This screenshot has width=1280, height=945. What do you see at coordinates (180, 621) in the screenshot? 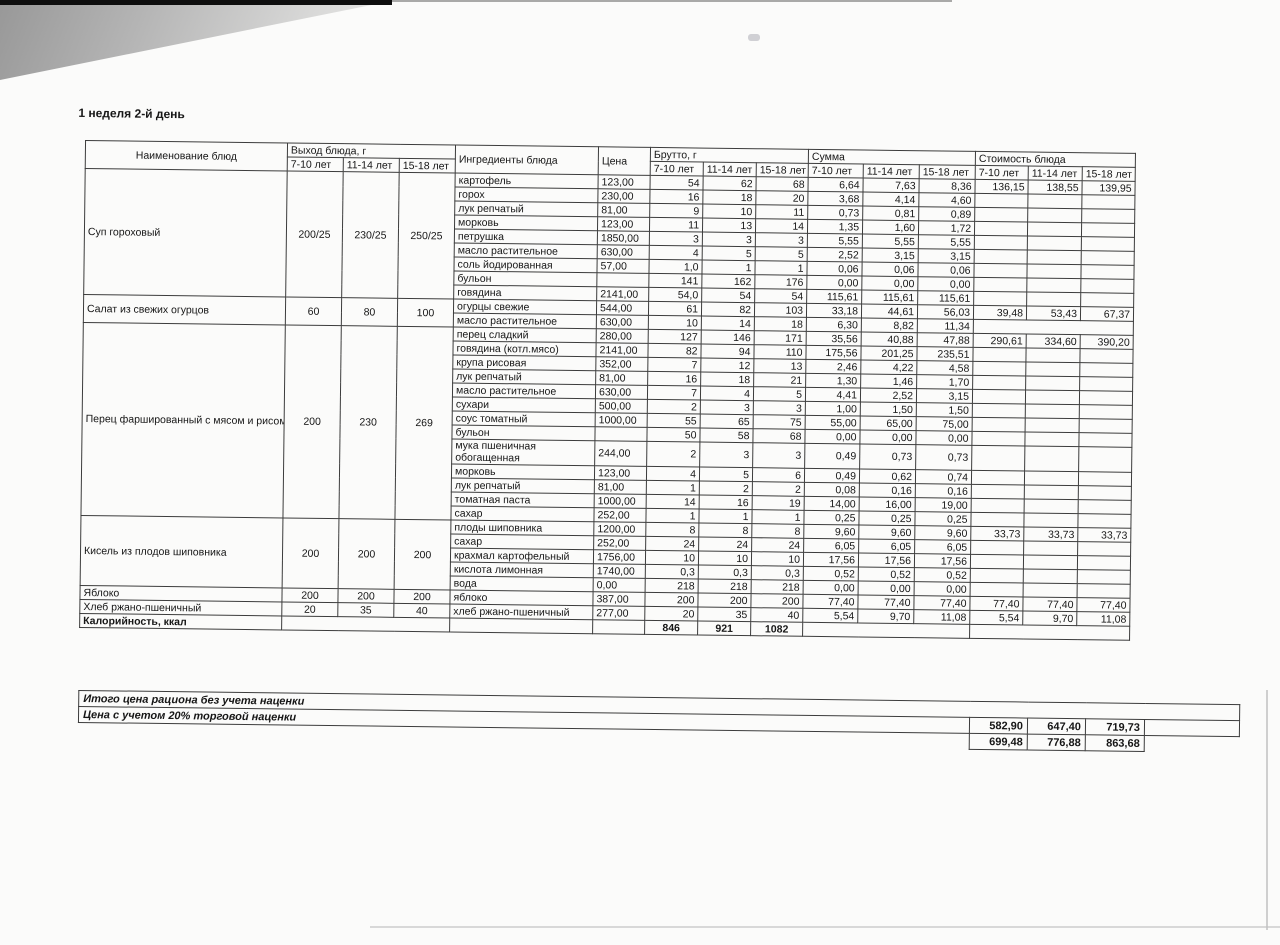
I see `calories-label-cell: Калорийность, ккал` at bounding box center [180, 621].